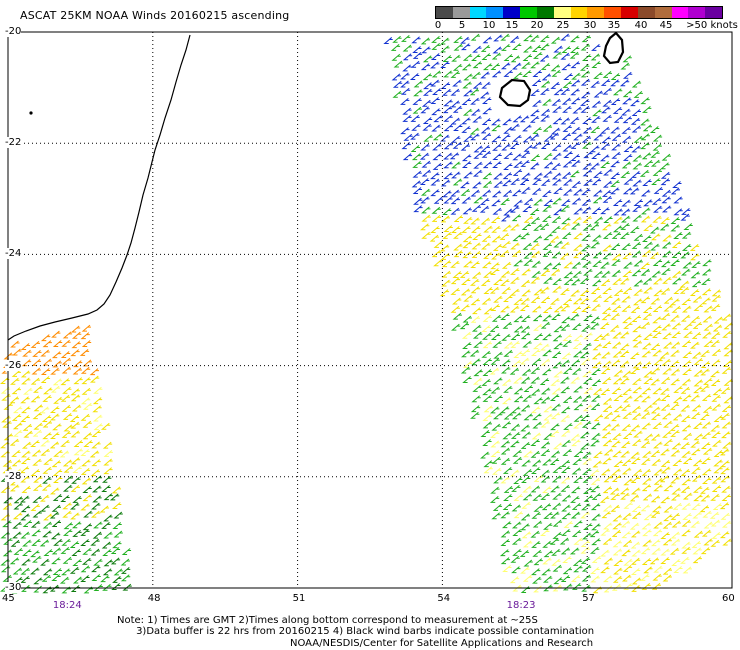 This screenshot has height=650, width=740. I want to click on latitude-tick-label: -22, so click(13, 143).